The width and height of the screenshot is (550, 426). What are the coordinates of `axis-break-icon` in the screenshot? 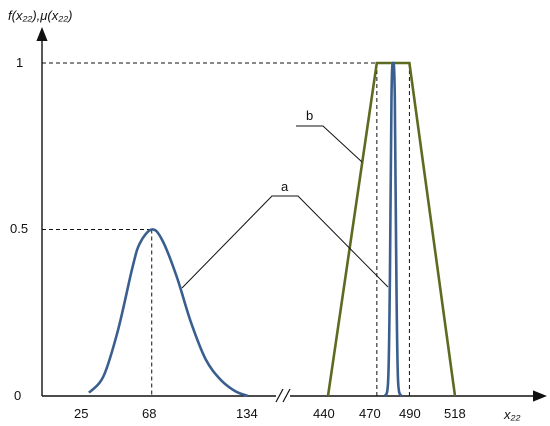 It's located at (283, 395).